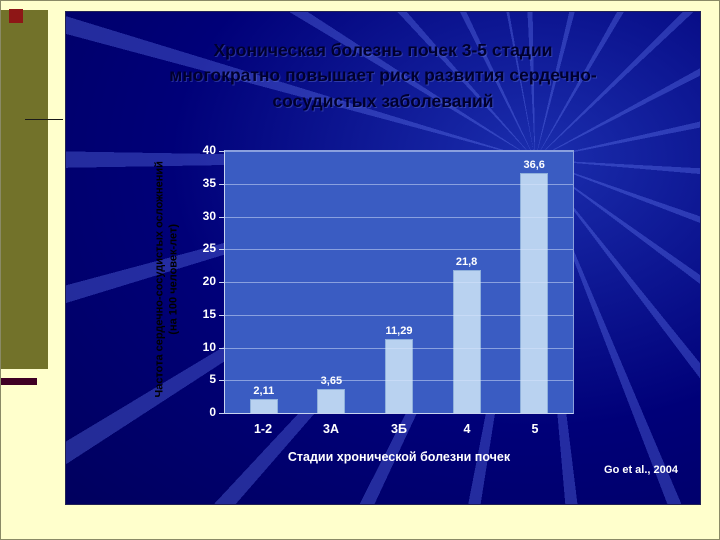 This screenshot has height=540, width=720. What do you see at coordinates (44, 119) in the screenshot?
I see `left-horizontal-line` at bounding box center [44, 119].